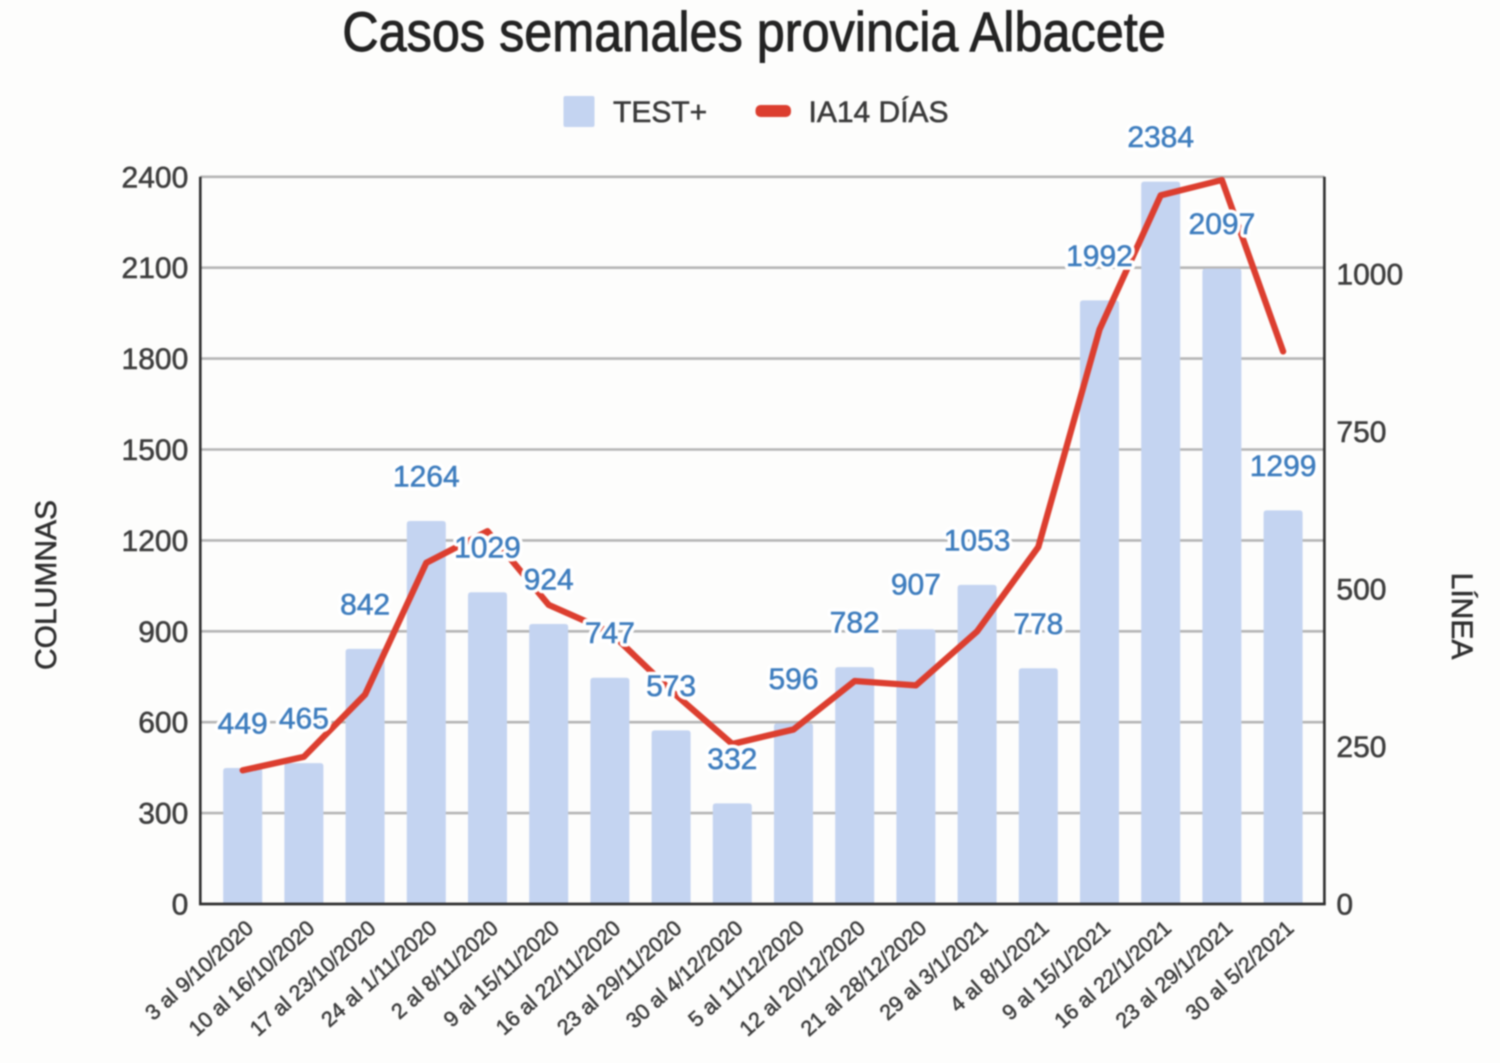 The height and width of the screenshot is (1063, 1500). Describe the element at coordinates (754, 33) in the screenshot. I see `svg-text:Casos semanales provincia Alba: Casos semanales provincia Albacete` at that location.